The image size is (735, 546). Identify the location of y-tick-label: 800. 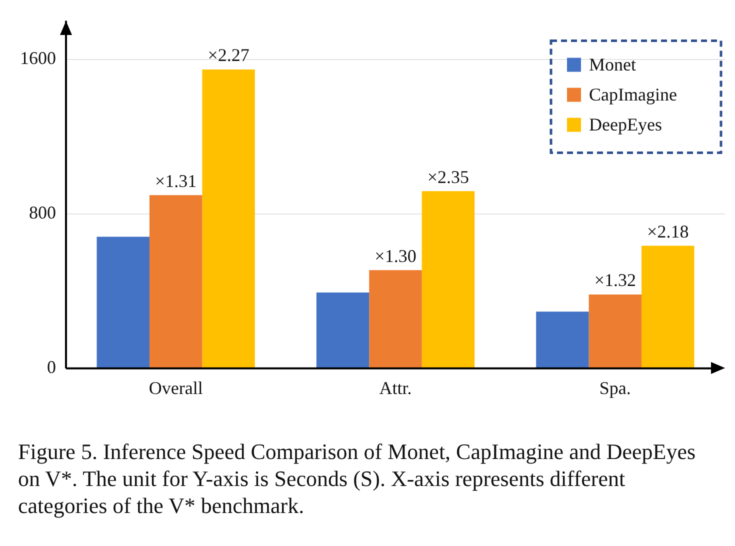
(42, 212).